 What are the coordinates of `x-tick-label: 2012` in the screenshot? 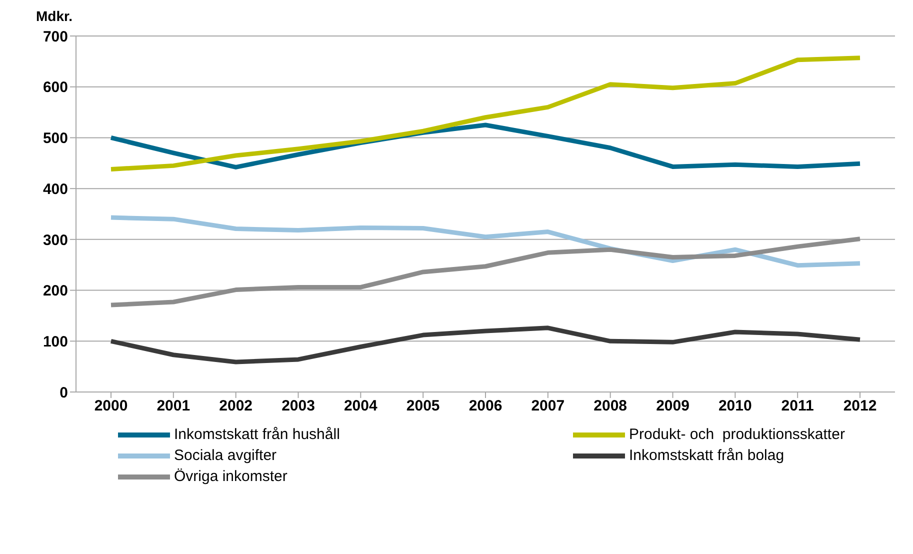 It's located at (860, 406).